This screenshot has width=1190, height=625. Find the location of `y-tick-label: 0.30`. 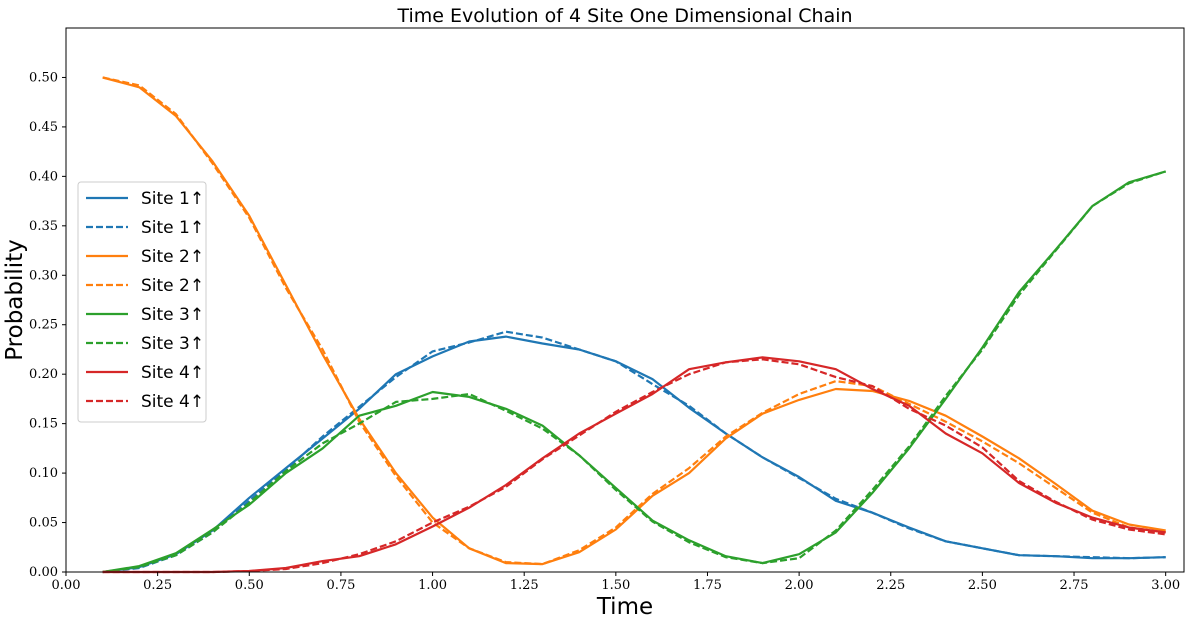

y-tick-label: 0.30 is located at coordinates (43, 275).